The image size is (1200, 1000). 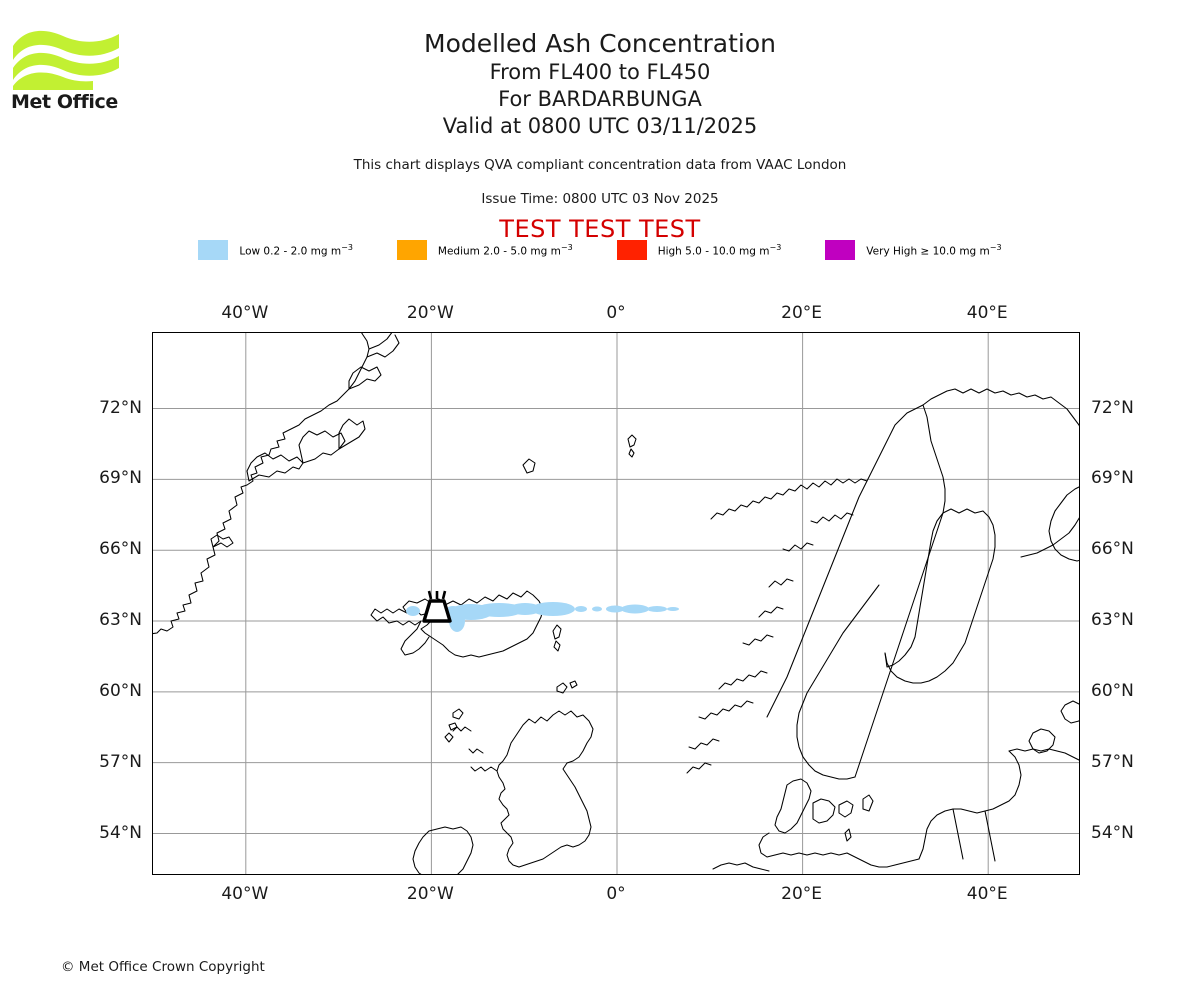 I want to click on lat-tick-right: 63°N, so click(x=1112, y=620).